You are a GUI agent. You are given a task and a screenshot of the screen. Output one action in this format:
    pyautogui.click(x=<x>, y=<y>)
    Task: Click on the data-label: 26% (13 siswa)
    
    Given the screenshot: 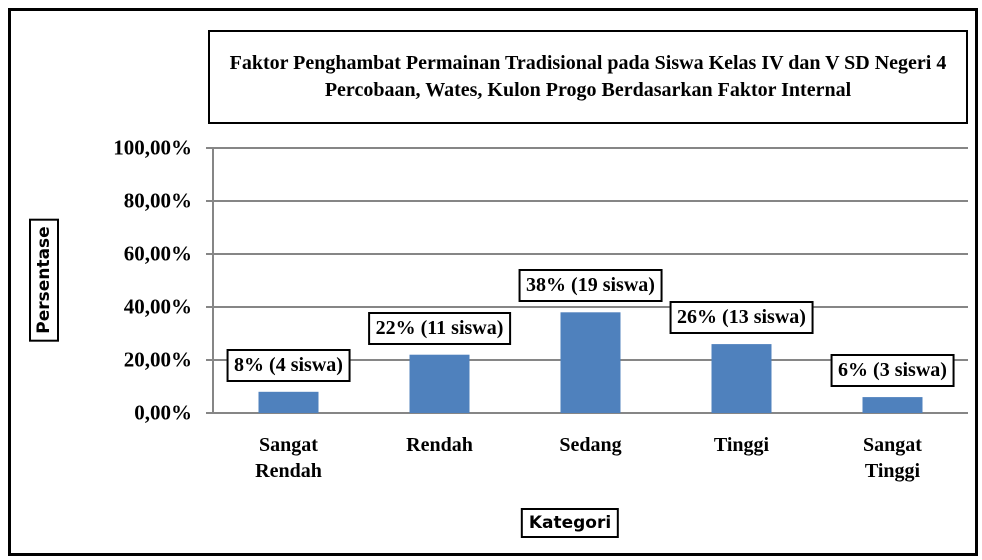 What is the action you would take?
    pyautogui.click(x=741, y=318)
    